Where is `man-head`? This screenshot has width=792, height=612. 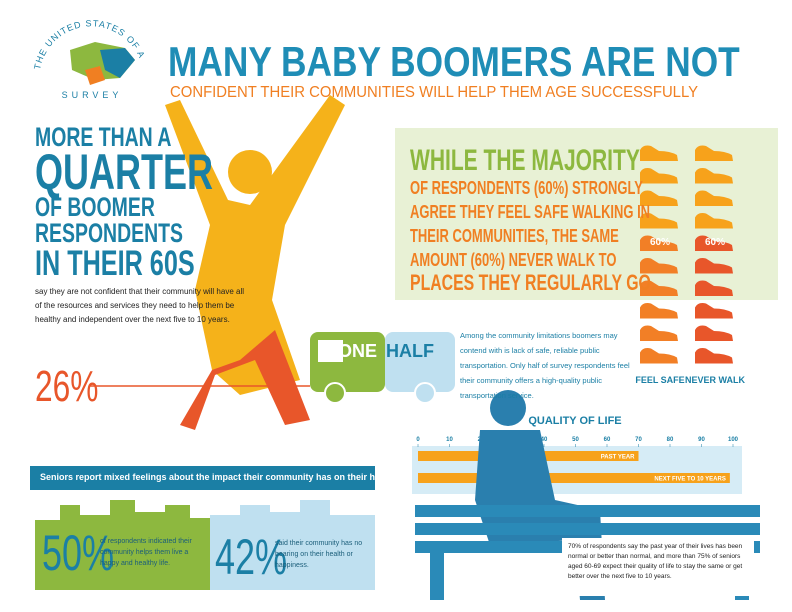
man-head is located at coordinates (508, 408).